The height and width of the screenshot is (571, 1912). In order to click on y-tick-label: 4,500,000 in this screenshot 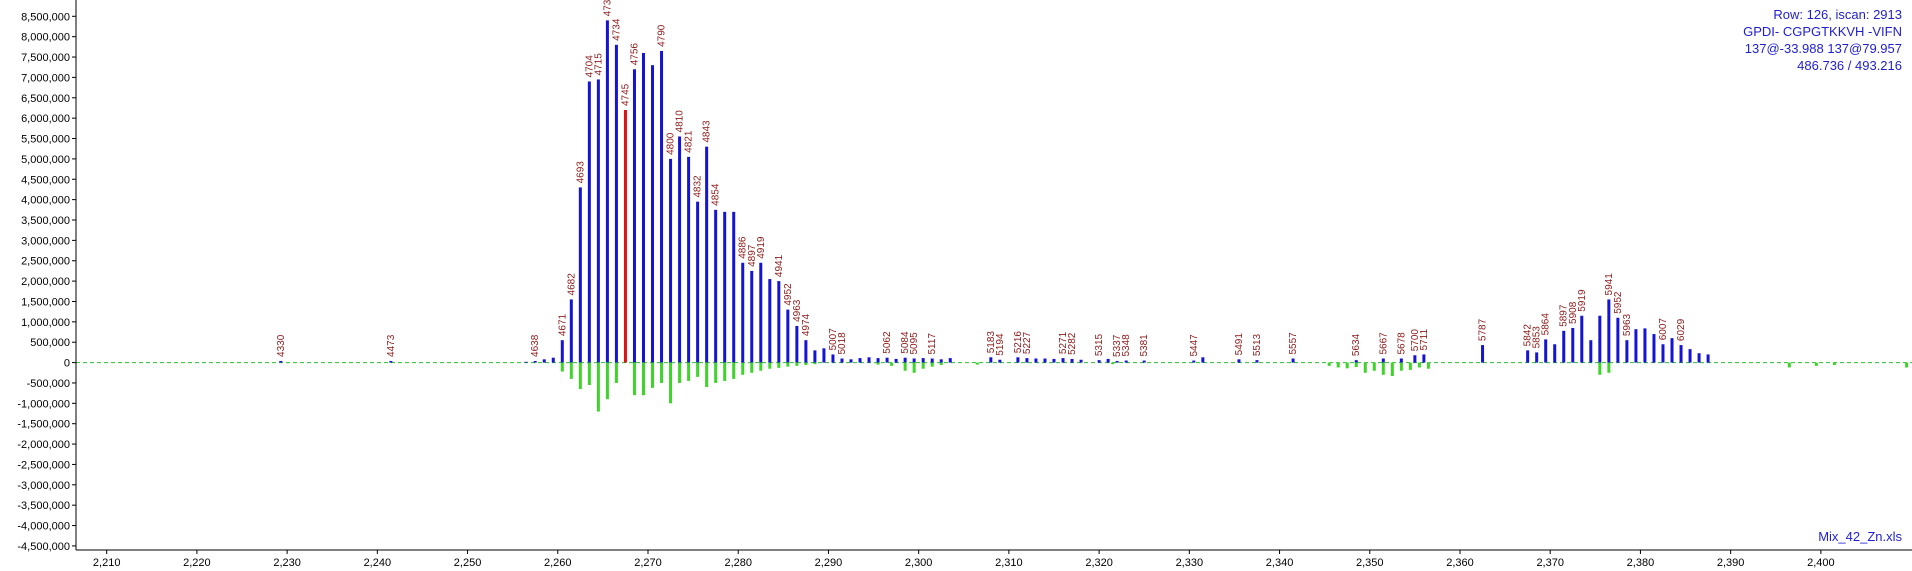, I will do `click(45, 180)`.